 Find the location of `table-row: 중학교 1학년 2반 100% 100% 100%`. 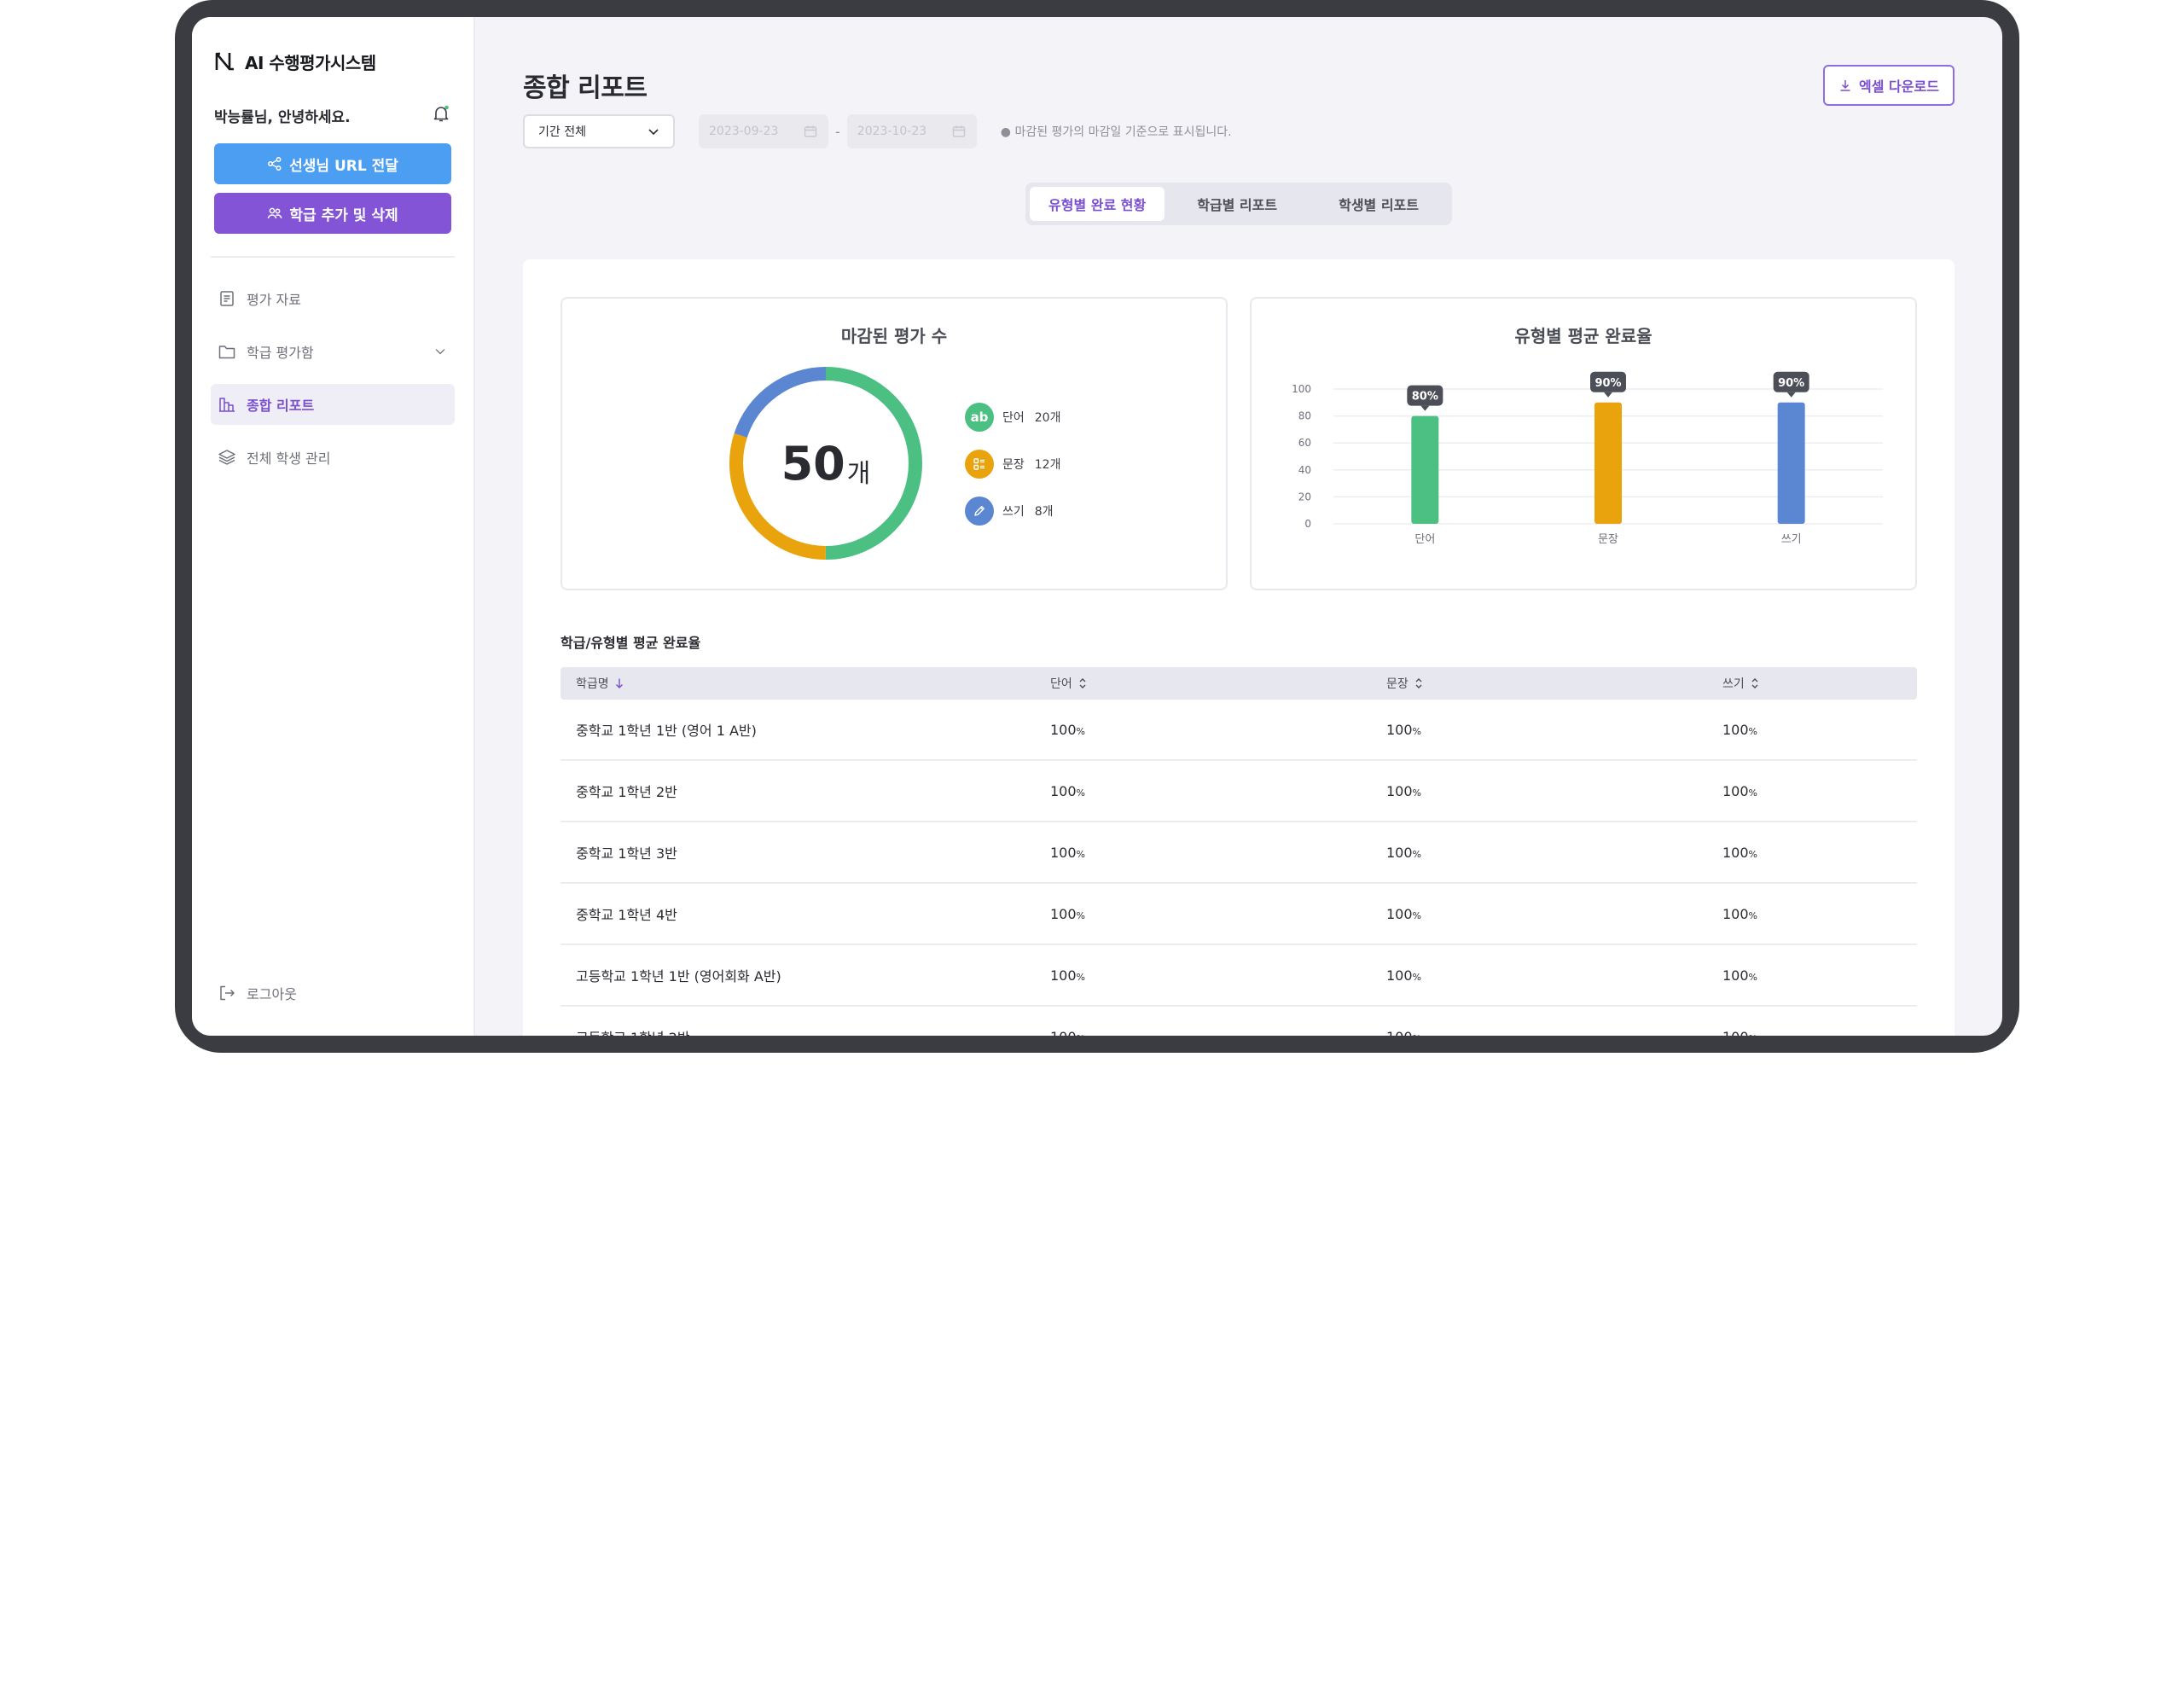

table-row: 중학교 1학년 2반 100% 100% 100% is located at coordinates (1239, 792).